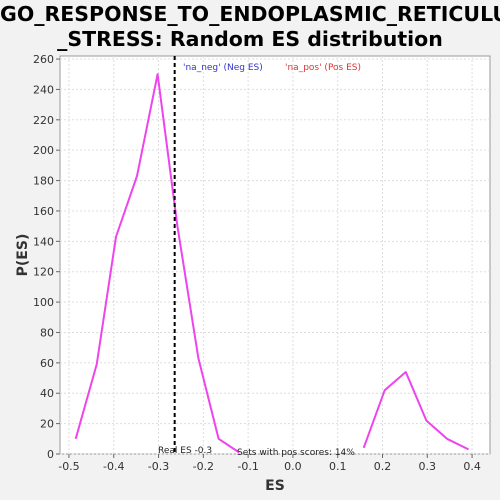 This screenshot has height=500, width=500. I want to click on x-tick-label: 0.3, so click(428, 466).